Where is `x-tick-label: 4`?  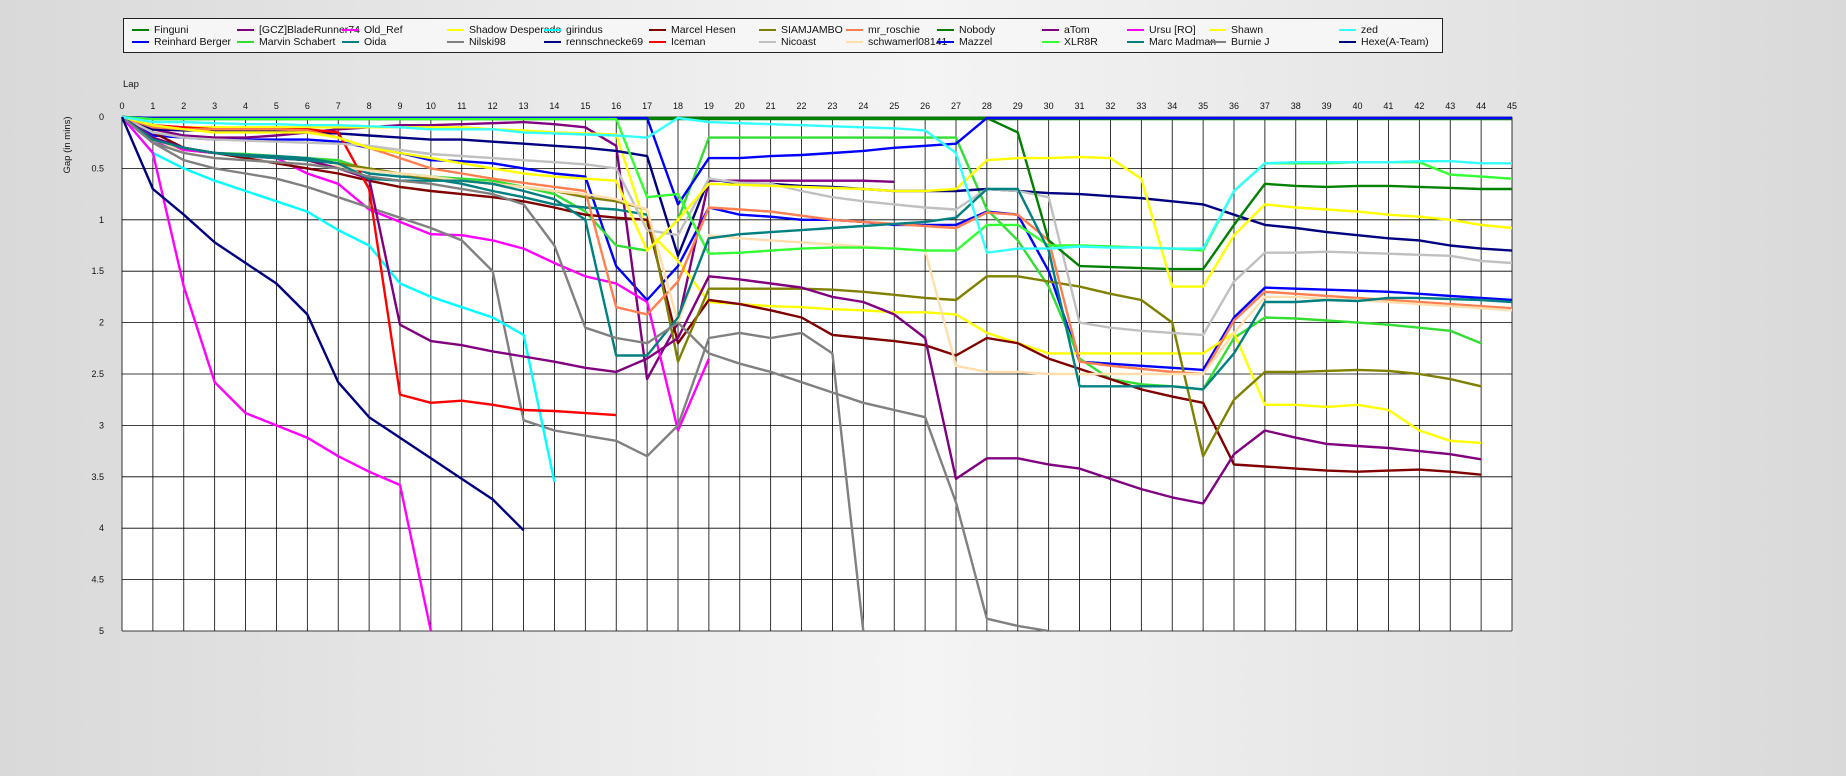
x-tick-label: 4 is located at coordinates (245, 106).